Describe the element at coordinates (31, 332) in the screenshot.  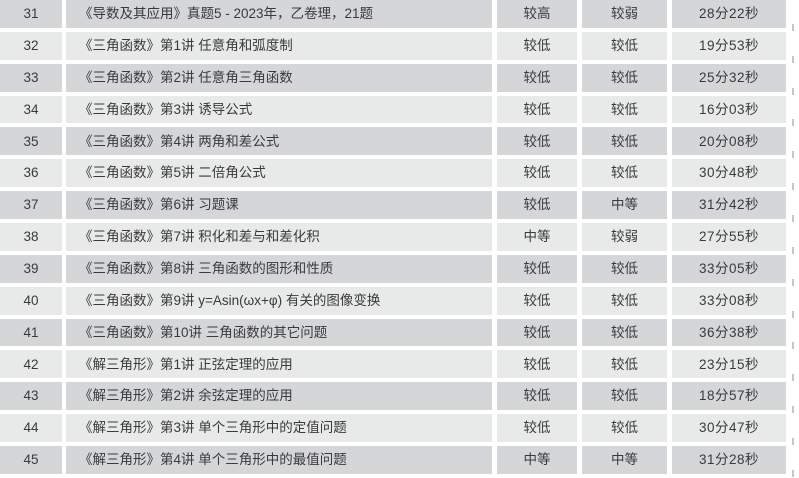
I see `row-number-cell: 41` at that location.